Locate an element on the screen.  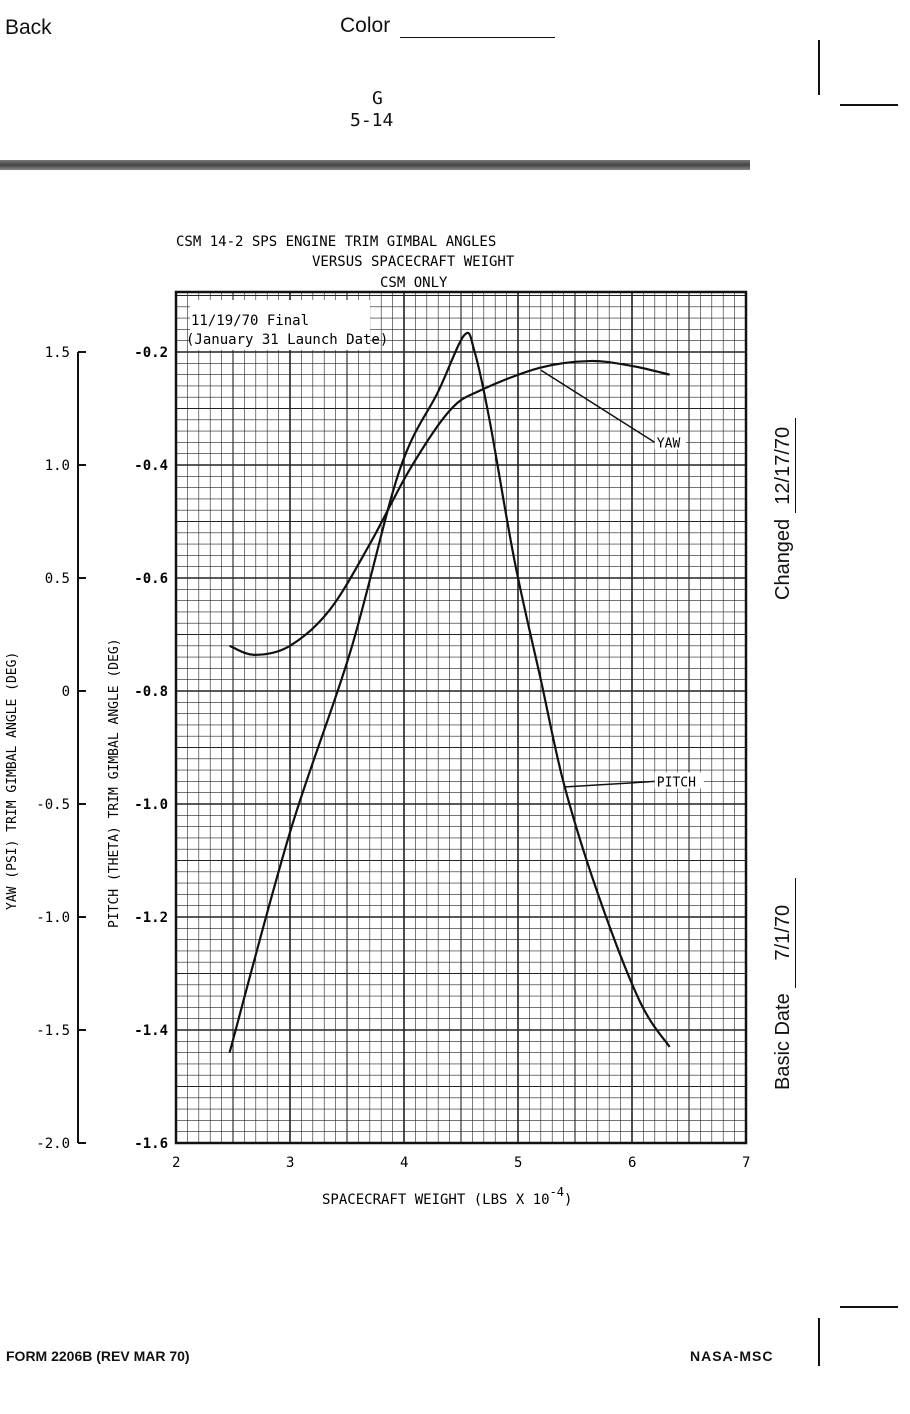
chart-title-line-3: CSM ONLY is located at coordinates (414, 283).